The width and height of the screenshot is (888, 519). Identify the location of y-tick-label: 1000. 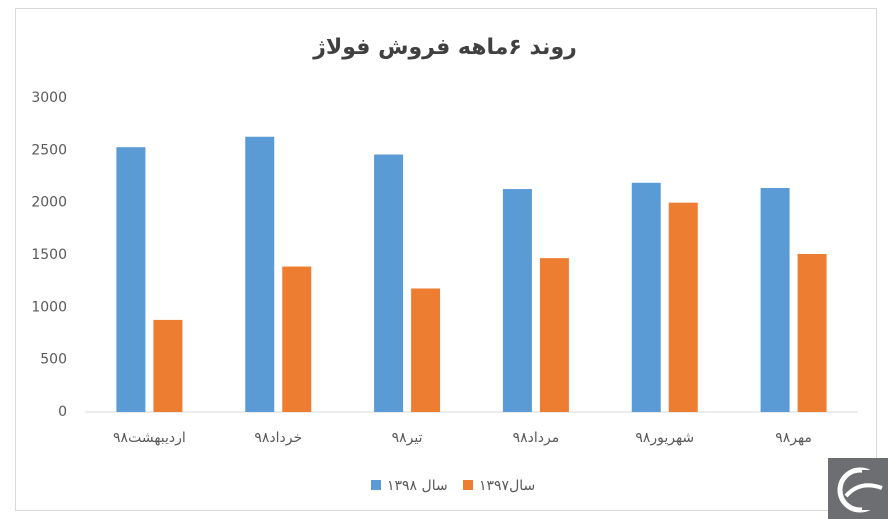
(49, 307).